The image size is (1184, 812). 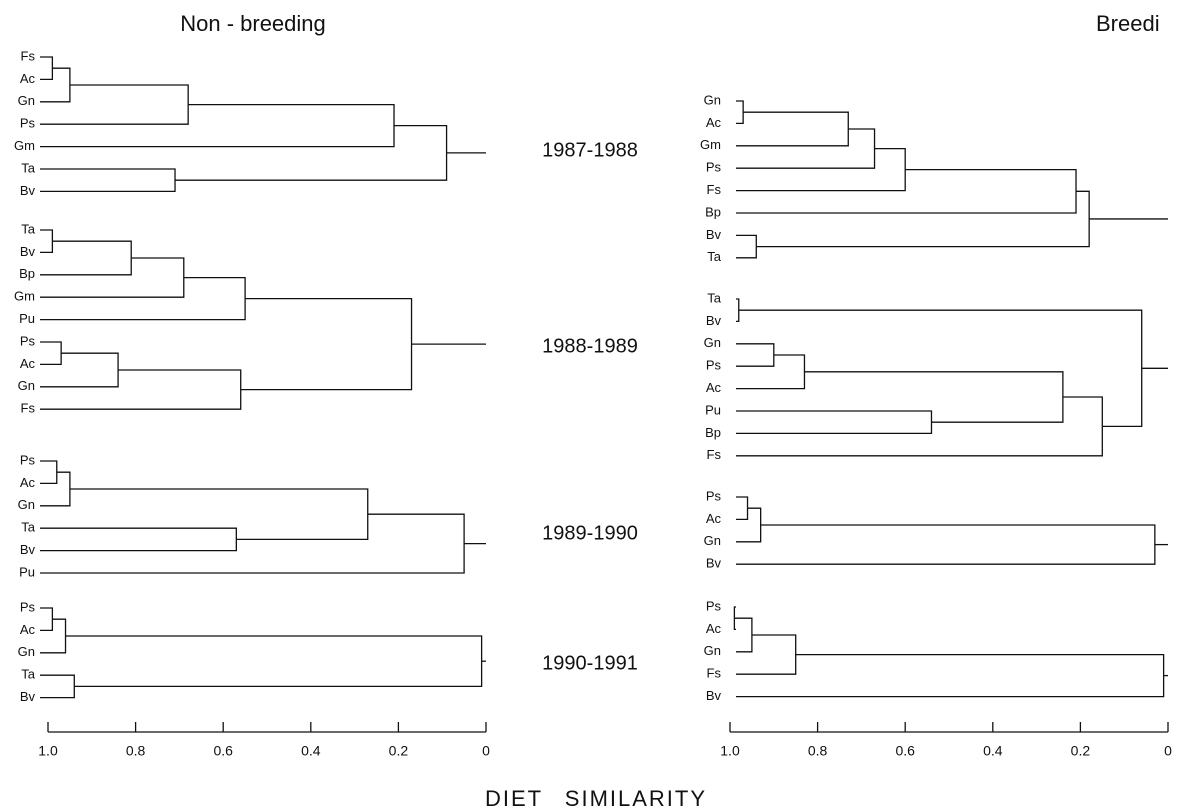 I want to click on panel-title: Non - breeding, so click(x=253, y=23).